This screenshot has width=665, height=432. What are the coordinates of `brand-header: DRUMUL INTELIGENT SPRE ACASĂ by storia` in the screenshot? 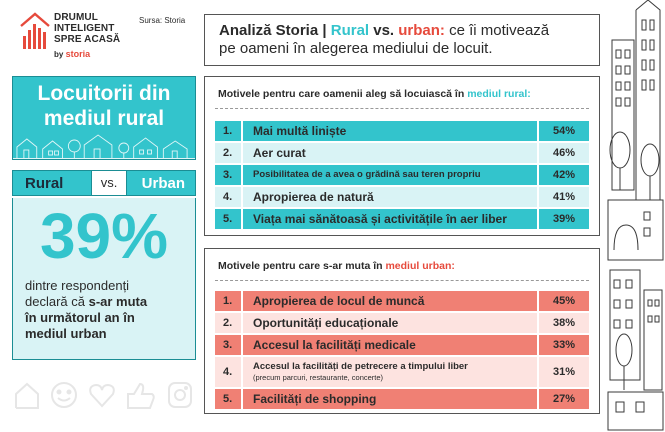 It's located at (105, 38).